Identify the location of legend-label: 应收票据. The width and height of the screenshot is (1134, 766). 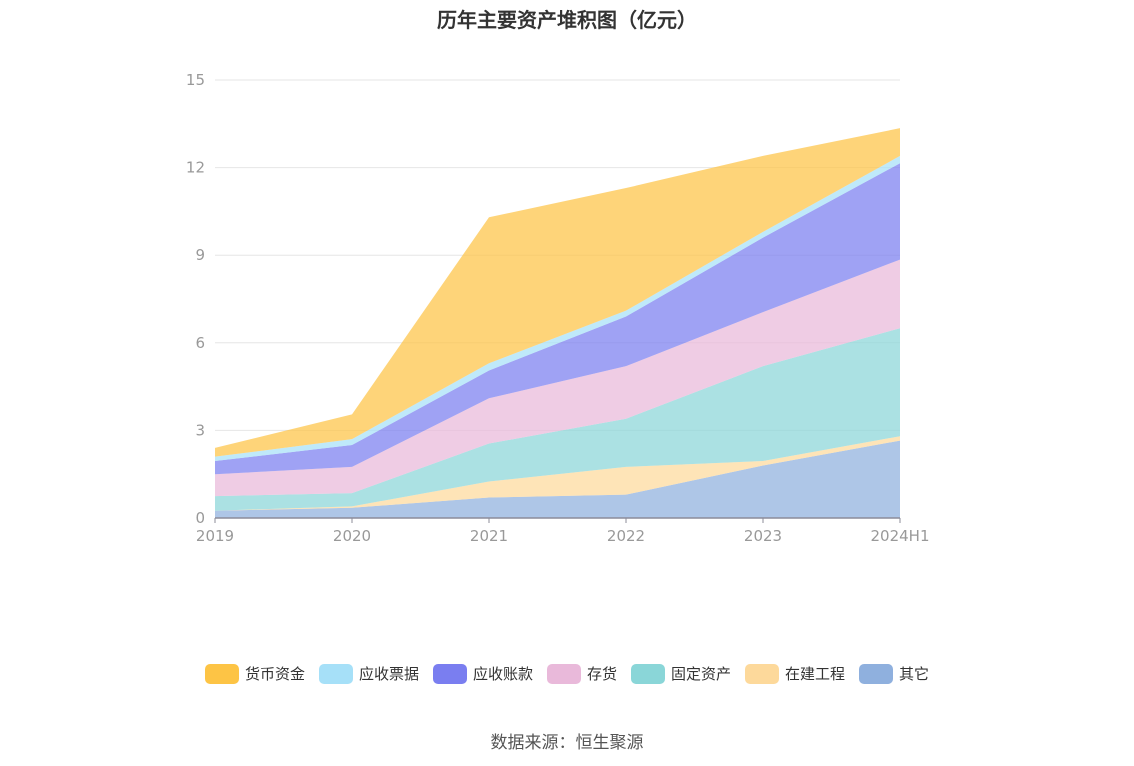
(388, 674).